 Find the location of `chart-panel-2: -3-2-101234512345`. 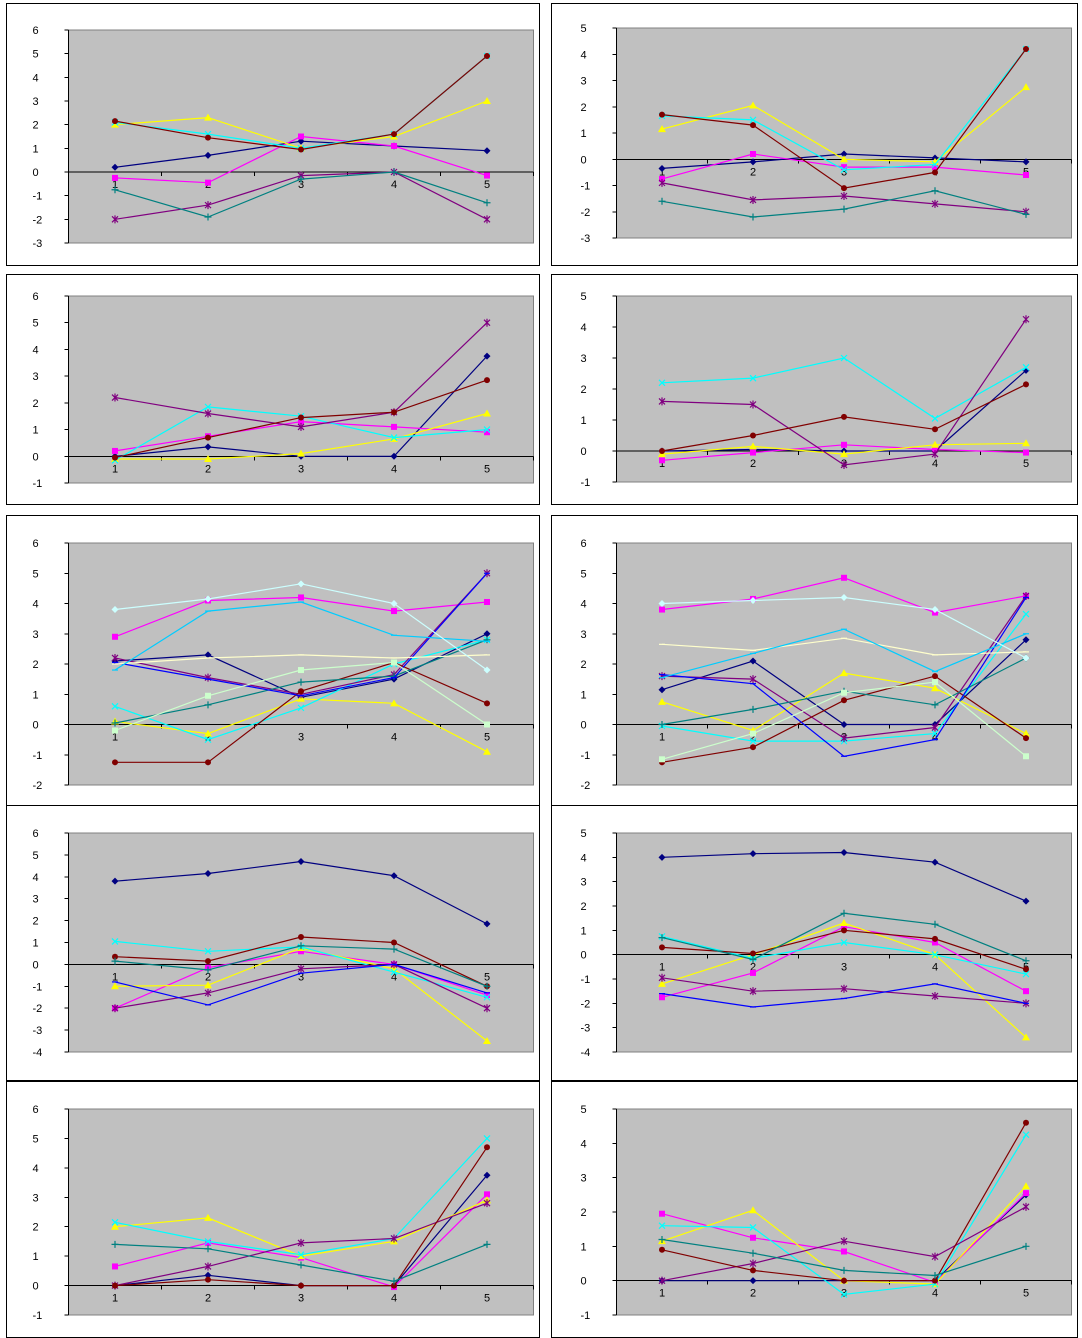

chart-panel-2: -3-2-101234512345 is located at coordinates (814, 134).